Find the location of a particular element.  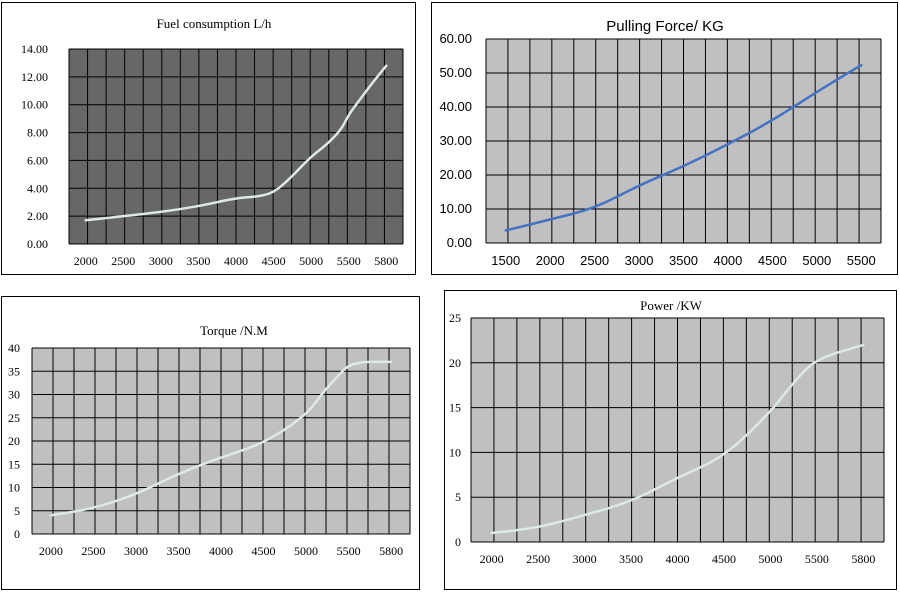

y-tick-label: 40.00 is located at coordinates (455, 106).